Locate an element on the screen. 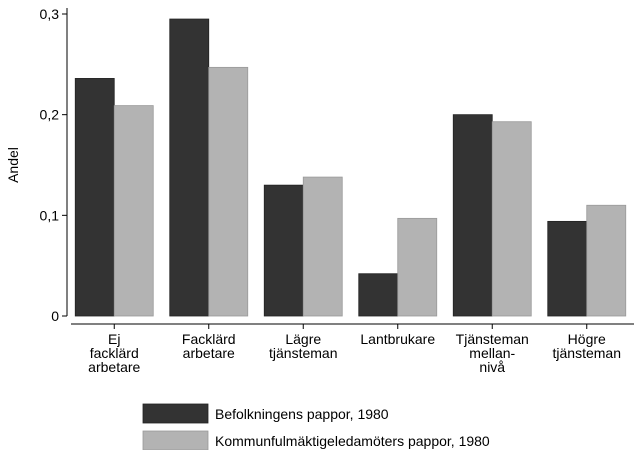  x-tick-label: Tjänsteman mellan-nivå is located at coordinates (492, 353).